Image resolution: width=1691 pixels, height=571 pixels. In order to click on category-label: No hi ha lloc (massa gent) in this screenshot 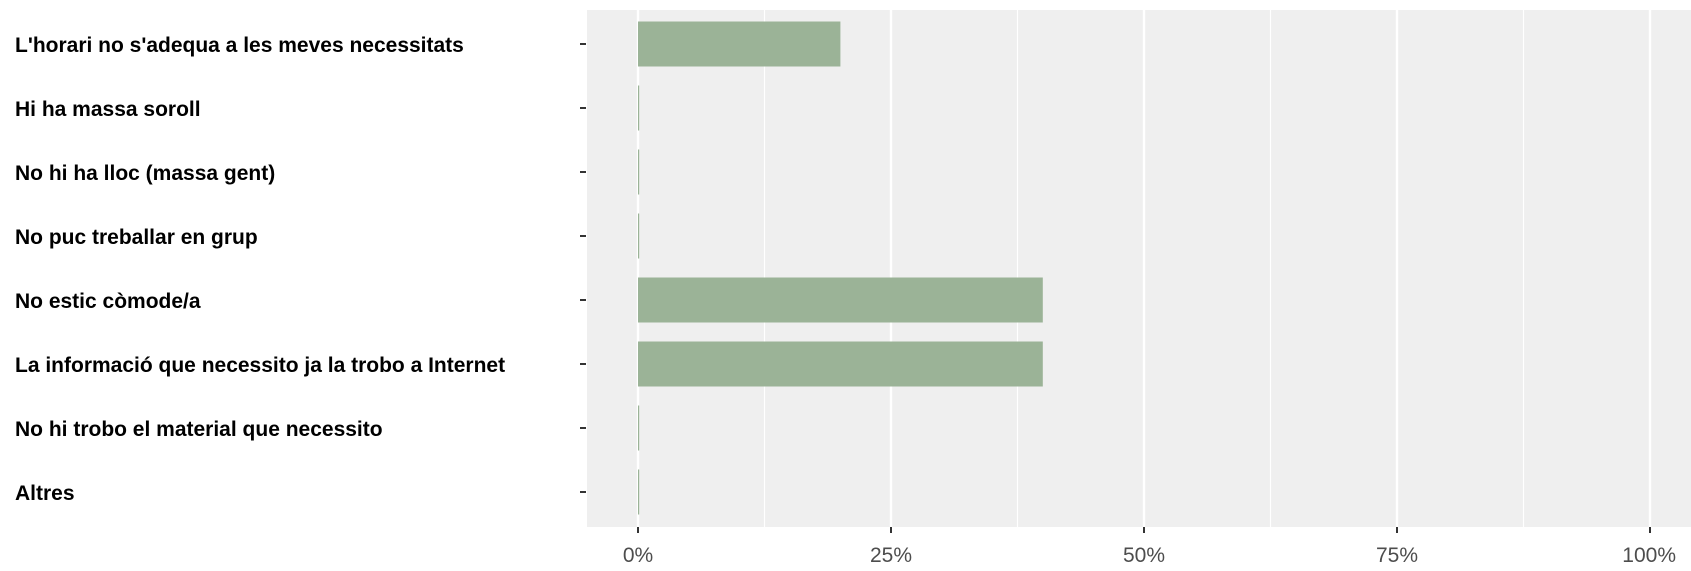, I will do `click(145, 173)`.